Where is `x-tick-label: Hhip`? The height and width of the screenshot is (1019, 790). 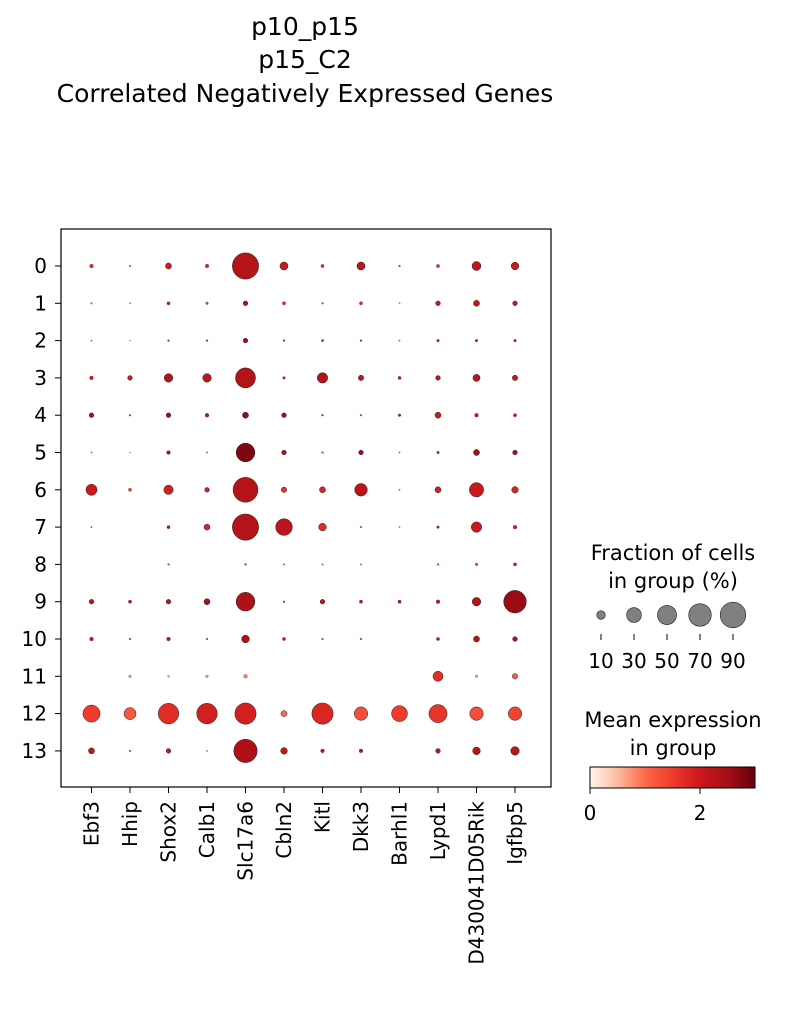
x-tick-label: Hhip is located at coordinates (130, 824).